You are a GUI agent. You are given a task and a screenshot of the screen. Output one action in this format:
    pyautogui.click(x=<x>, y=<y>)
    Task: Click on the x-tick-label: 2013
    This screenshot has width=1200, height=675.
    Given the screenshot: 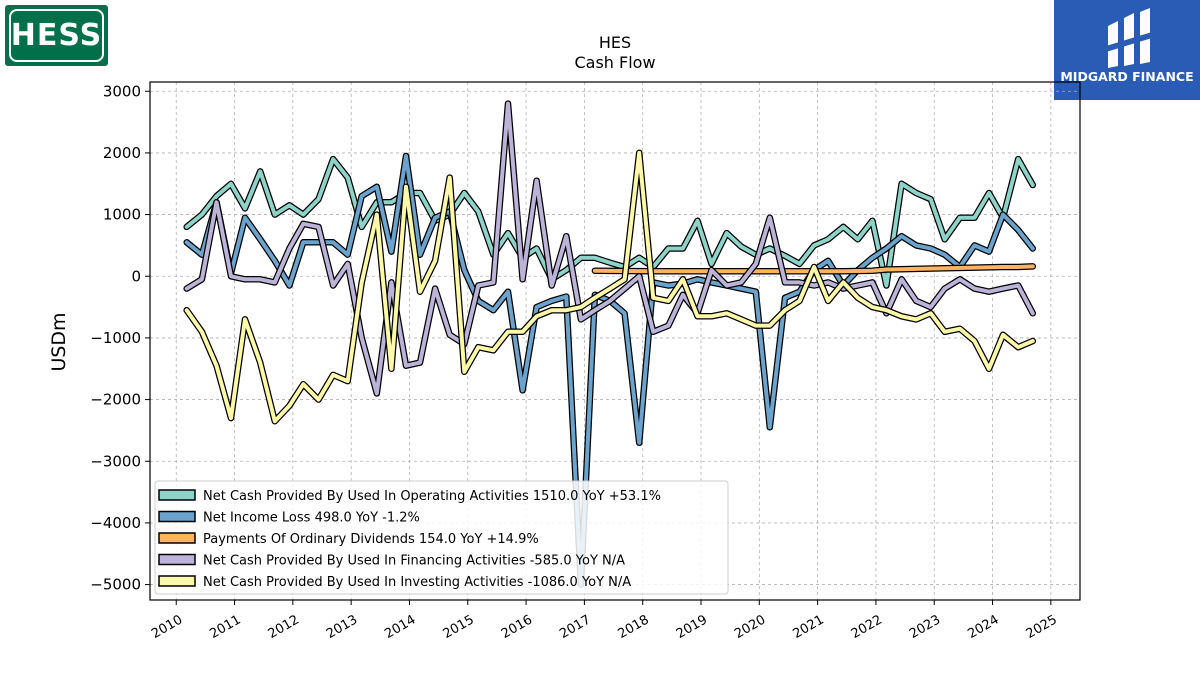 What is the action you would take?
    pyautogui.click(x=342, y=627)
    